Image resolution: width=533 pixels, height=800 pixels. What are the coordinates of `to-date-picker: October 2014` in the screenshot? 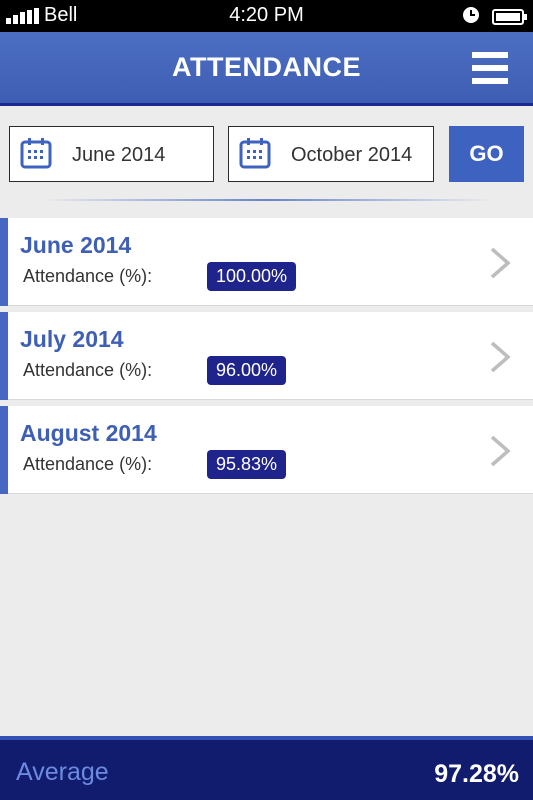 It's located at (331, 154).